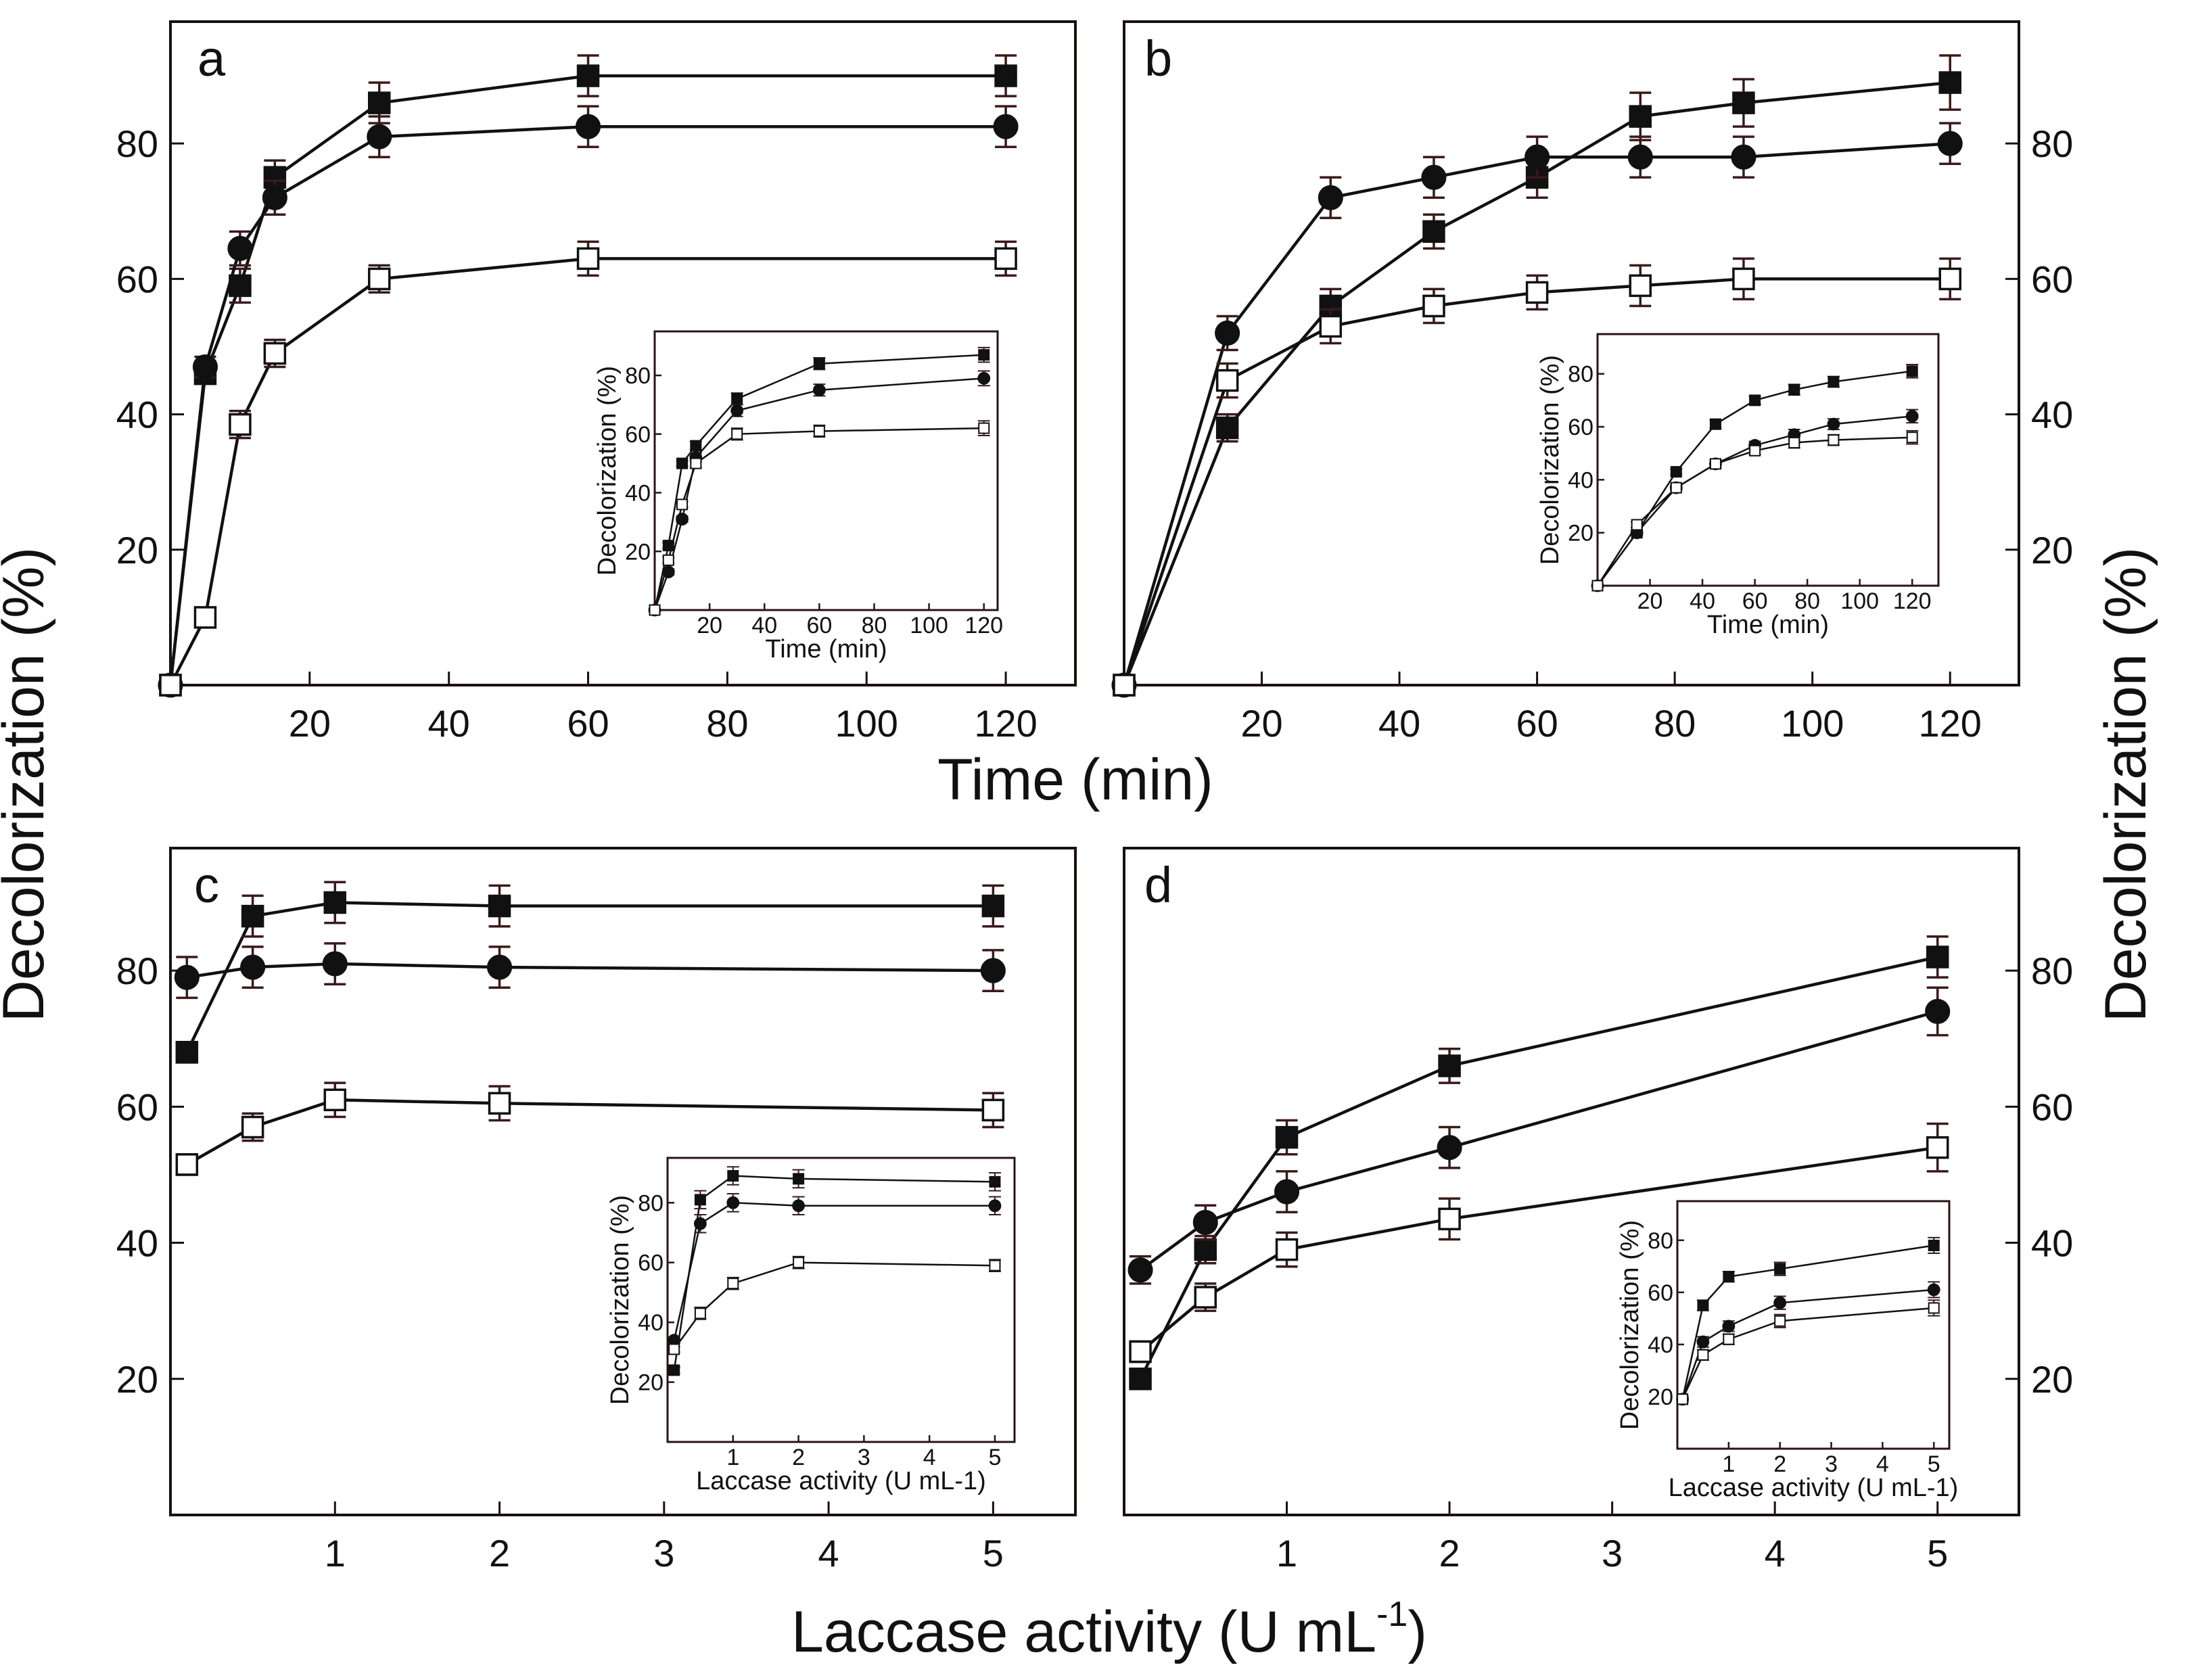 The image size is (2188, 1680). What do you see at coordinates (1550, 460) in the screenshot?
I see `inset-b-y-axis-title: Decolorization (%)` at bounding box center [1550, 460].